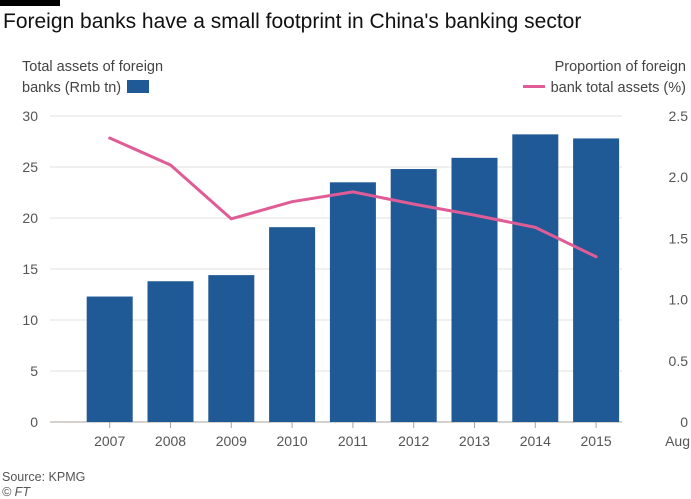  What do you see at coordinates (34, 371) in the screenshot?
I see `left-tick-label: 5` at bounding box center [34, 371].